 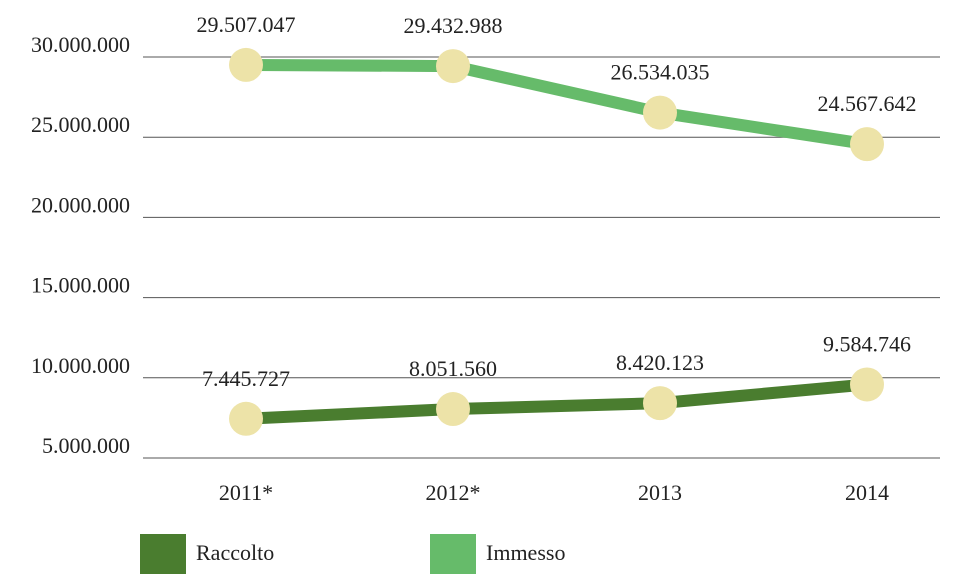 What do you see at coordinates (660, 362) in the screenshot?
I see `value-label: 8.420.123` at bounding box center [660, 362].